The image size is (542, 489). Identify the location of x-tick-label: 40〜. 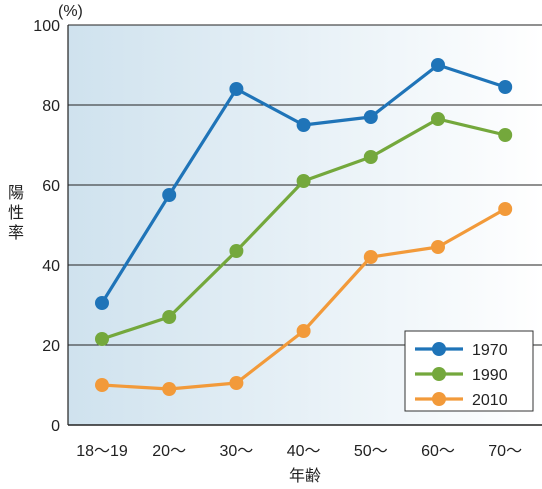
(304, 451).